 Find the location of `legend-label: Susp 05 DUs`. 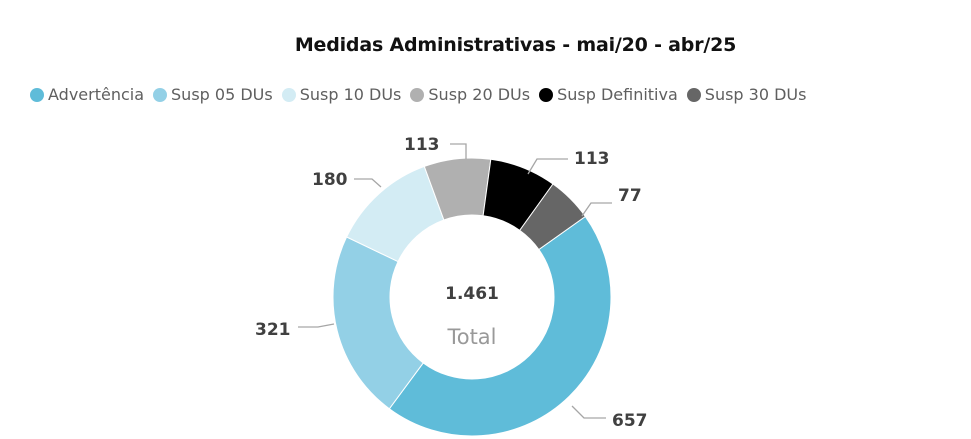

legend-label: Susp 05 DUs is located at coordinates (222, 94).